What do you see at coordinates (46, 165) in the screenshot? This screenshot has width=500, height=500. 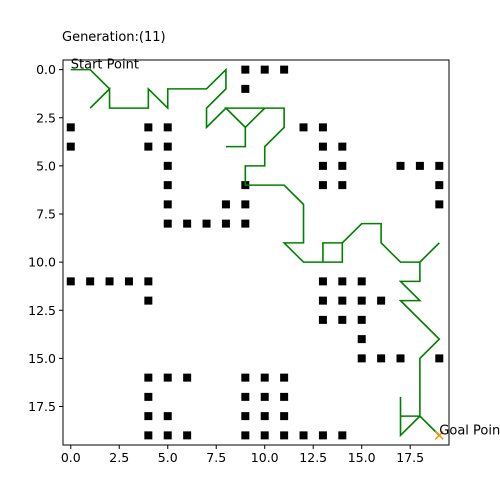 I see `y-tick-label: 5.0` at bounding box center [46, 165].